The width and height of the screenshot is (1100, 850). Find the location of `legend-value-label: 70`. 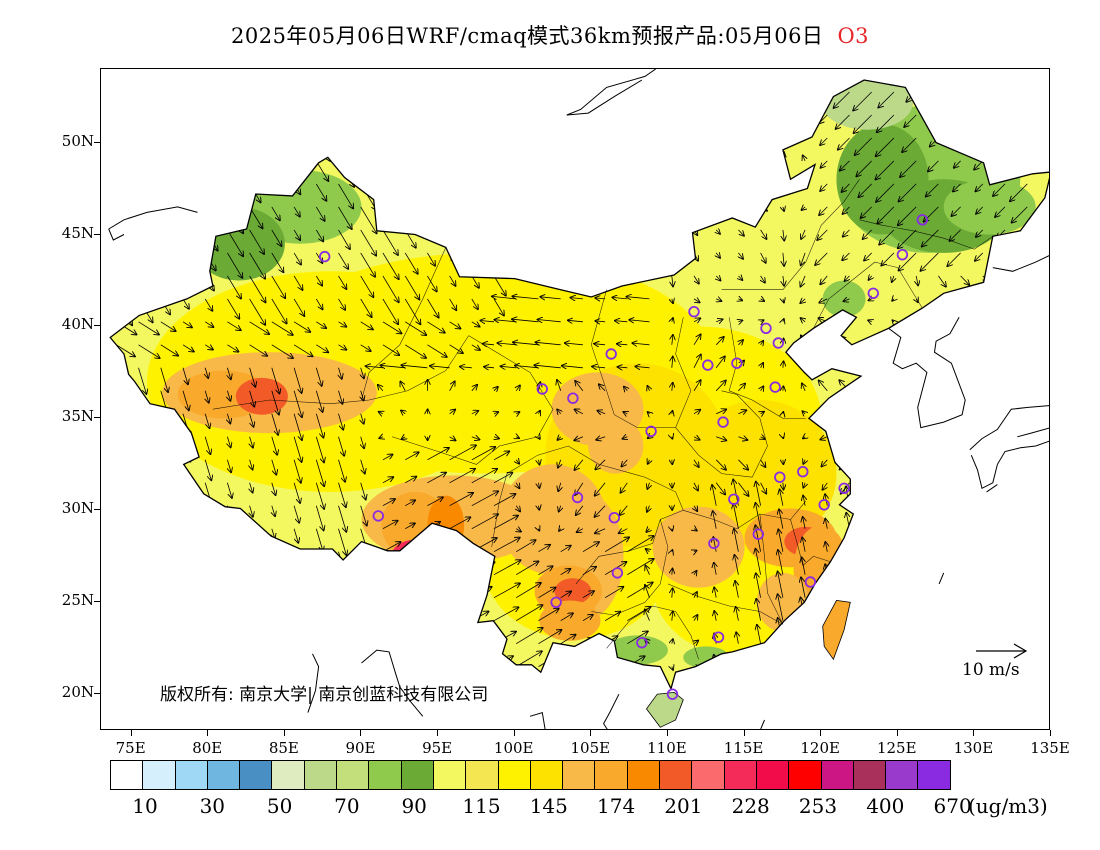

legend-value-label: 70 is located at coordinates (347, 806).